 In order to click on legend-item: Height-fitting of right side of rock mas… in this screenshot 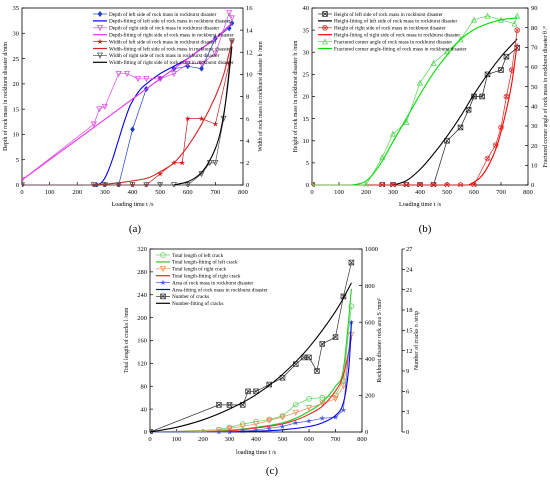, I will do `click(389, 35)`.